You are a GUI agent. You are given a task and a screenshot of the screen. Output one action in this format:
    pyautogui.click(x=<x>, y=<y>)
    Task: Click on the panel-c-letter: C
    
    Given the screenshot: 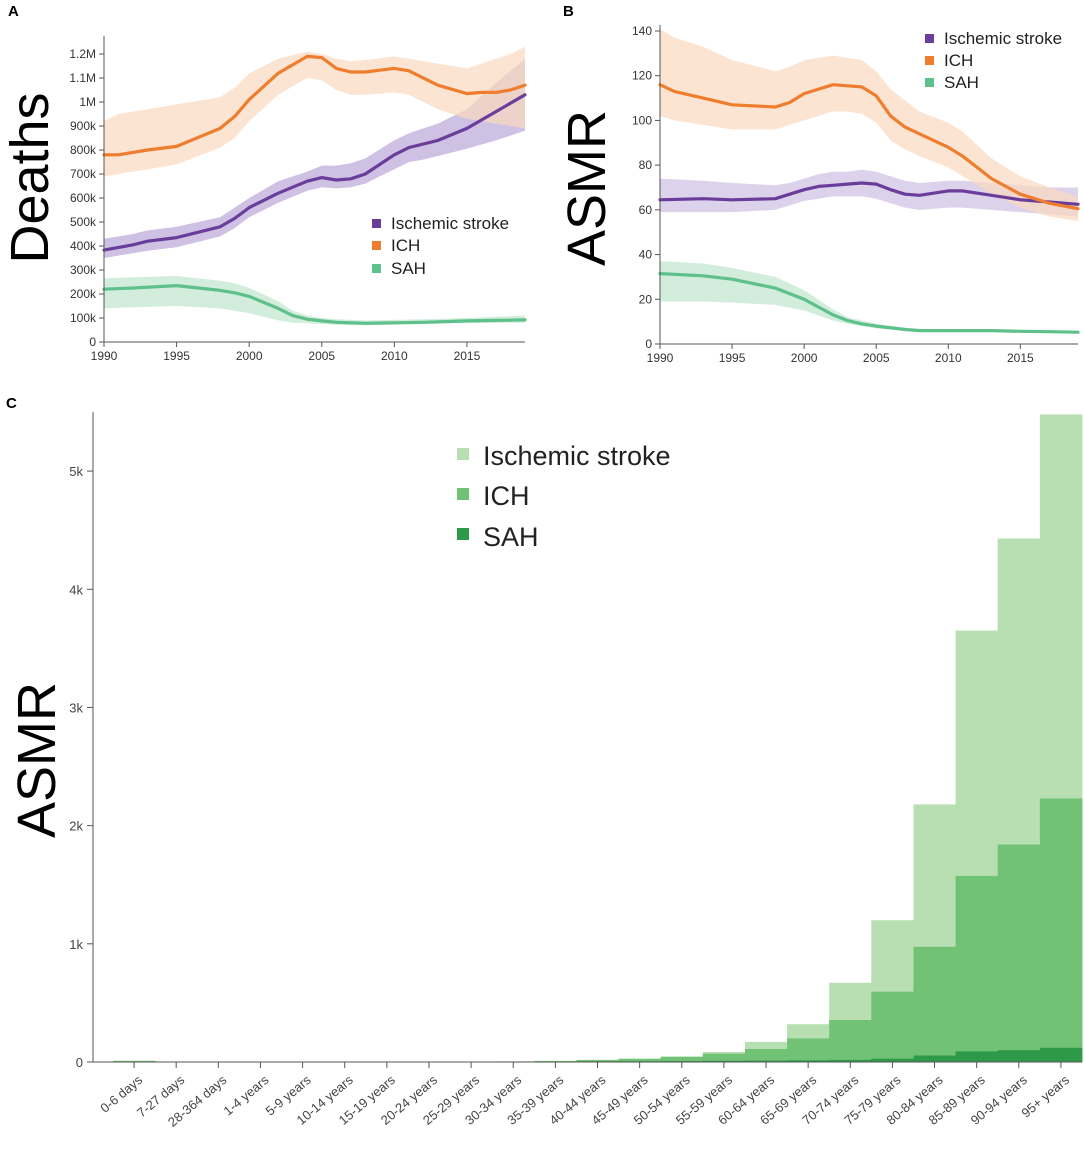 What is the action you would take?
    pyautogui.click(x=11, y=403)
    